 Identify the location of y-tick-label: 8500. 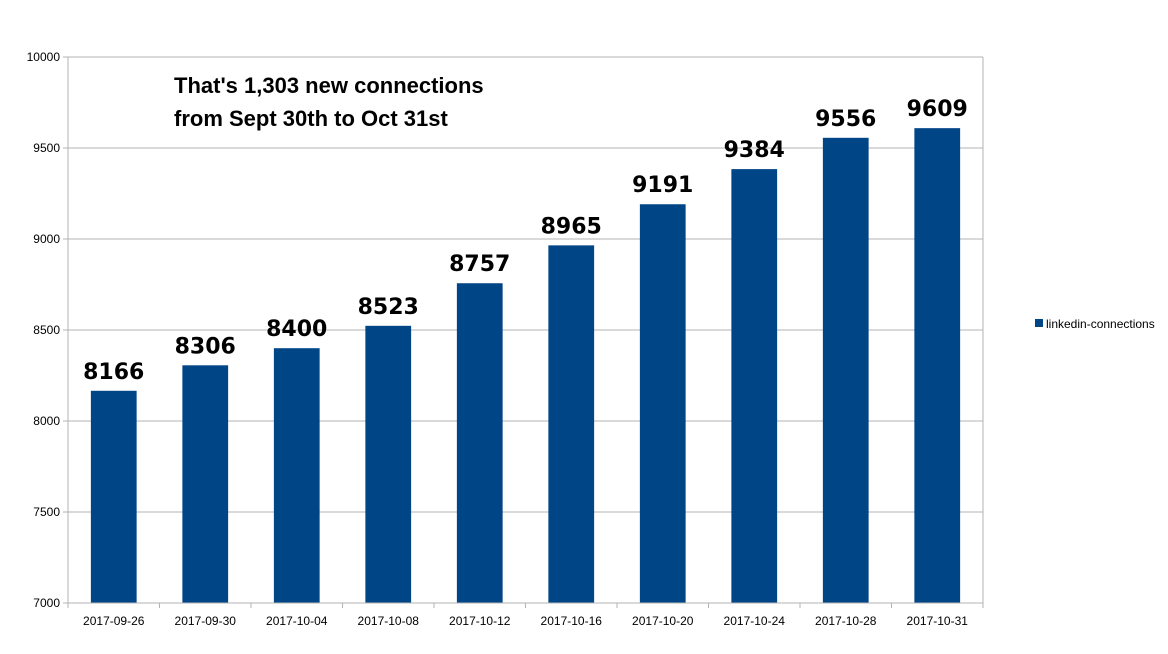
(46, 330).